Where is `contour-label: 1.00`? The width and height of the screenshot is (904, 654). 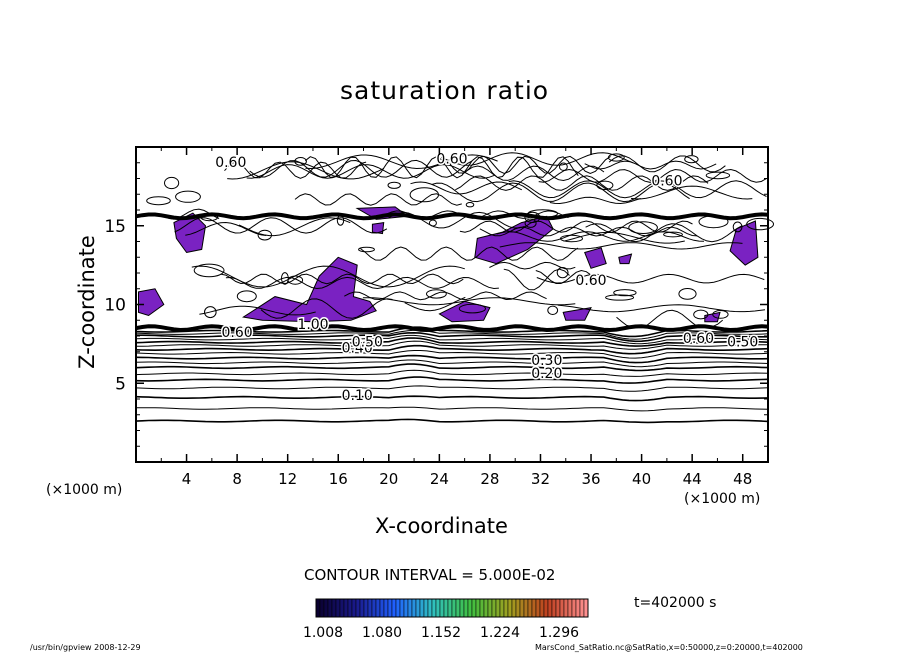 contour-label: 1.00 is located at coordinates (312, 325).